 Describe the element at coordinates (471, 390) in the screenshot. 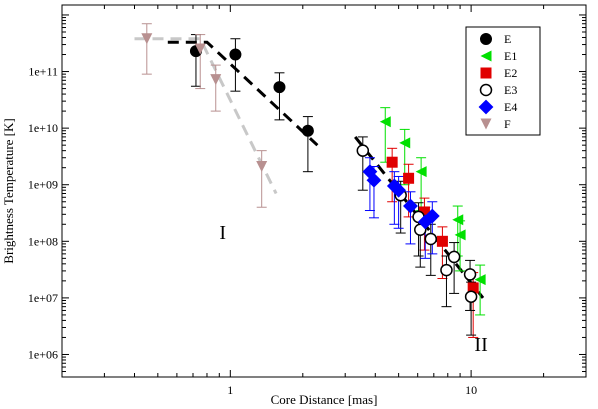

I see `x-tick-label: 10` at that location.